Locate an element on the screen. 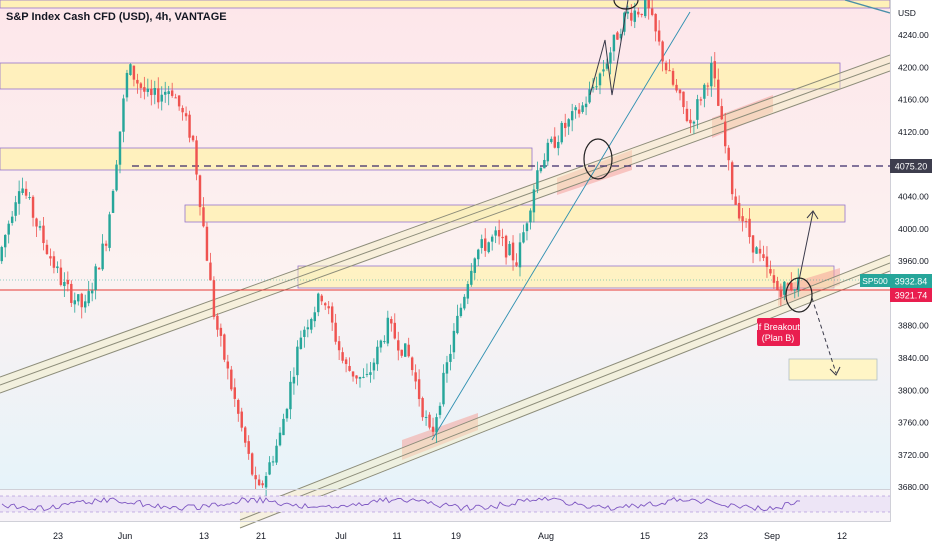  plan-b-annotation: If Breakout (Plan B) is located at coordinates (778, 332).